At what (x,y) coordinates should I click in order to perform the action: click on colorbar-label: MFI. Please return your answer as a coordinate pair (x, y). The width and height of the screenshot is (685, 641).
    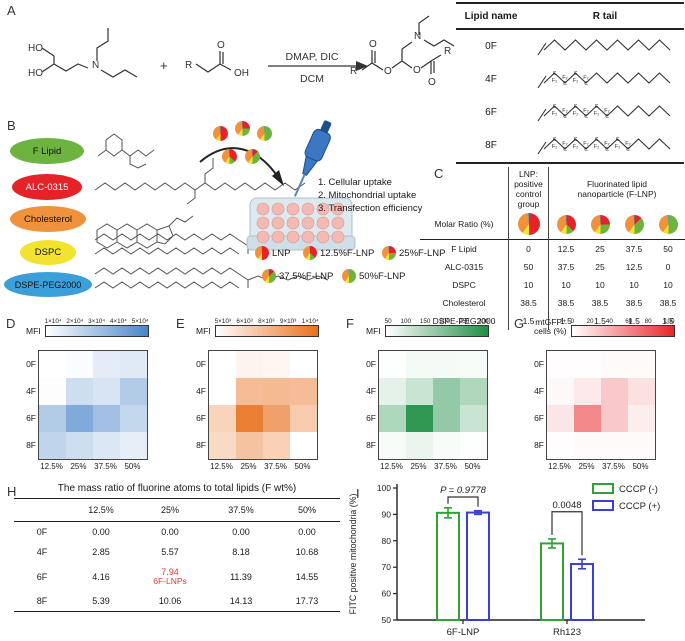
    Looking at the image, I should click on (203, 331).